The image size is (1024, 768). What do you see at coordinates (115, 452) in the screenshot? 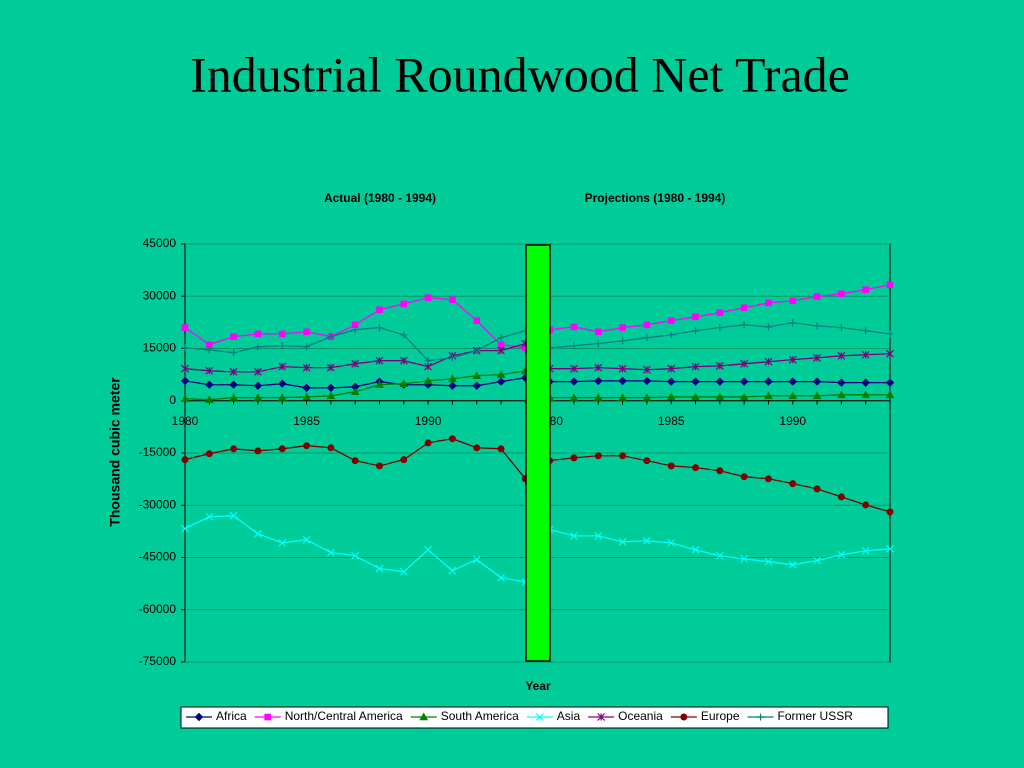
I see `y-axis-label: Thousand cubic meter` at bounding box center [115, 452].